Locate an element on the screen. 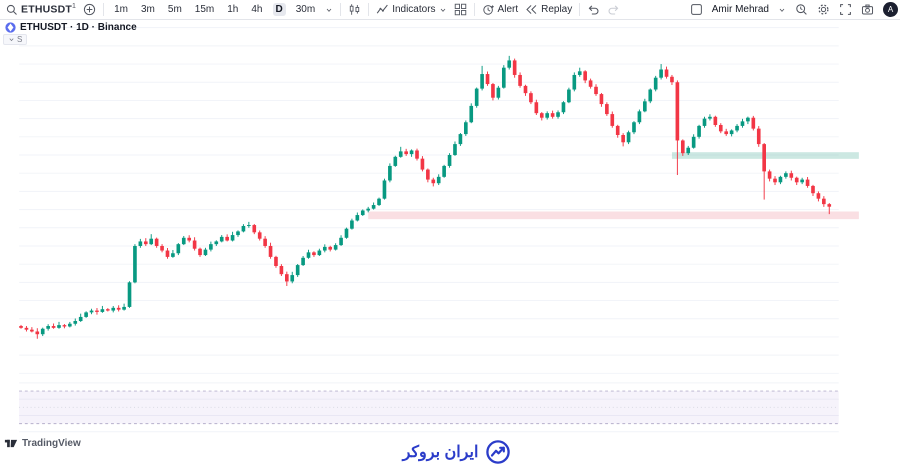  candlestick-style-icon is located at coordinates (355, 9).